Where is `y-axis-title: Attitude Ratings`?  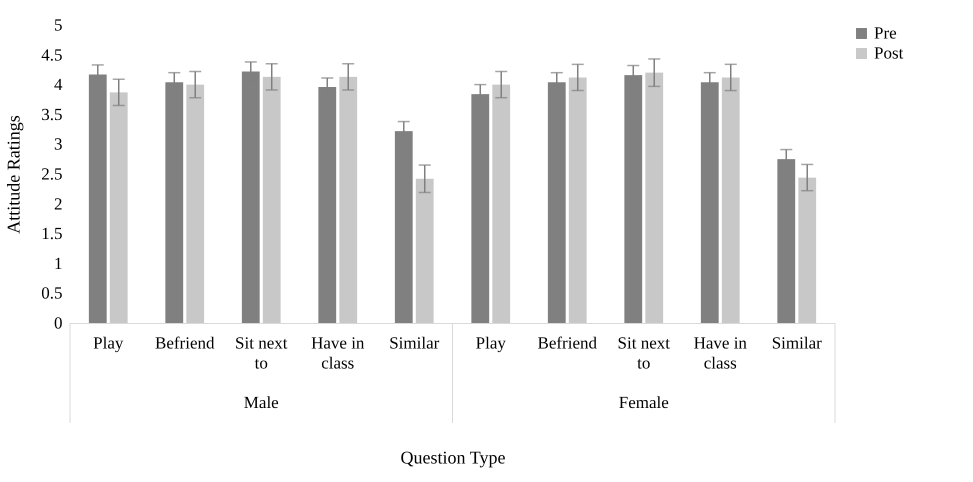
y-axis-title: Attitude Ratings is located at coordinates (13, 174).